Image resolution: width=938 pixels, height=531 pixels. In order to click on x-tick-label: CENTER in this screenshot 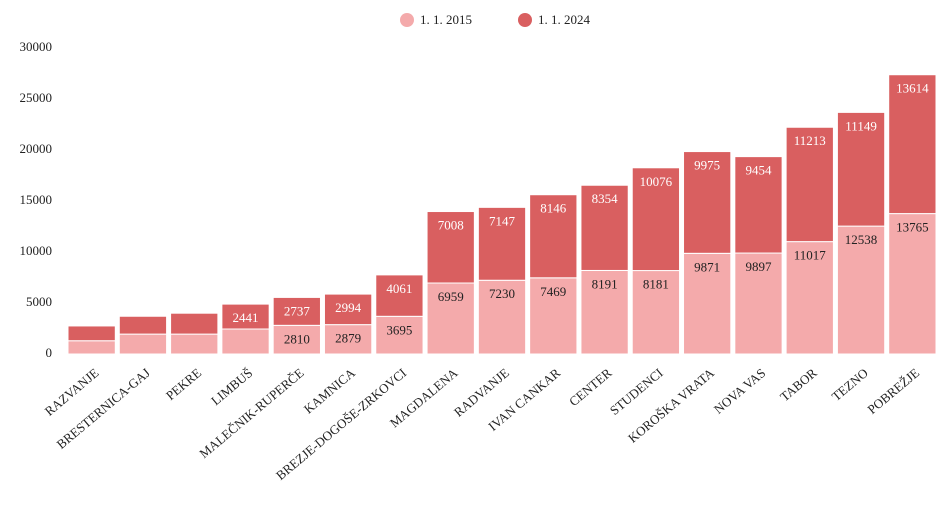, I will do `click(590, 387)`.